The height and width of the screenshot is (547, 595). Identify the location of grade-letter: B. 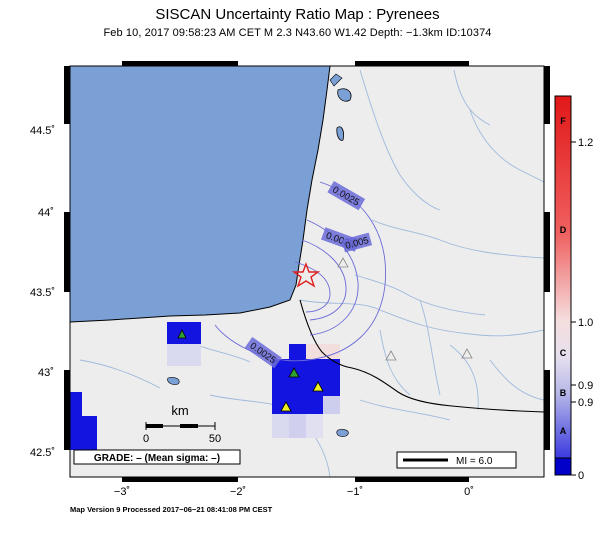
(563, 393).